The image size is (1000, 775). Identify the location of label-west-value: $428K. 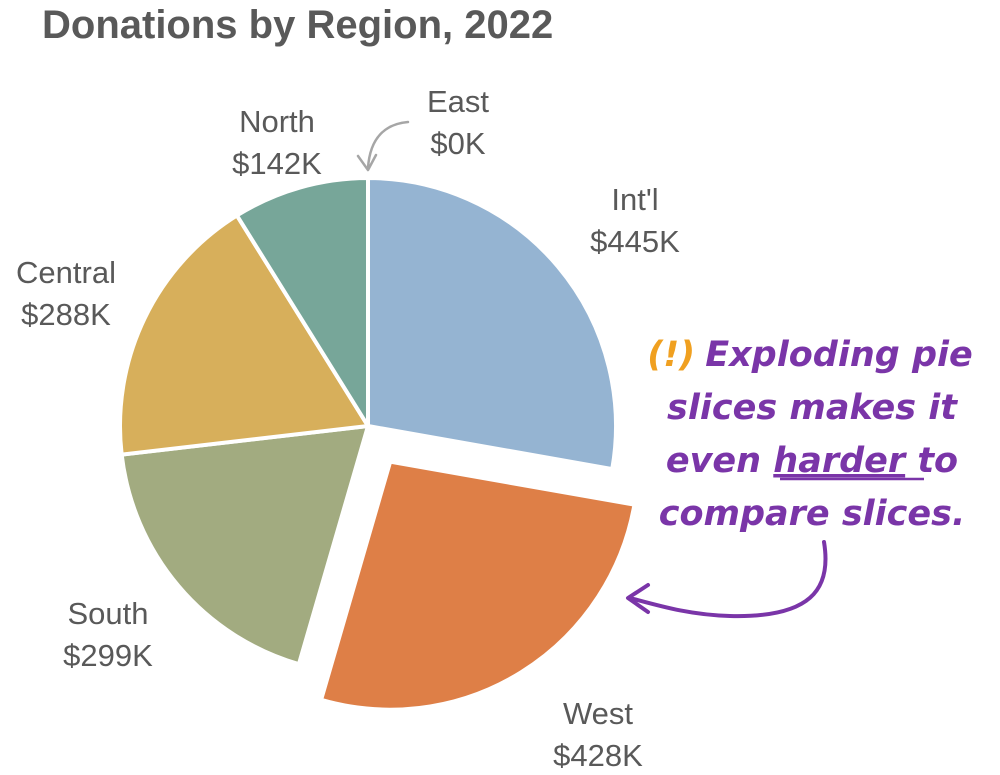
(598, 755).